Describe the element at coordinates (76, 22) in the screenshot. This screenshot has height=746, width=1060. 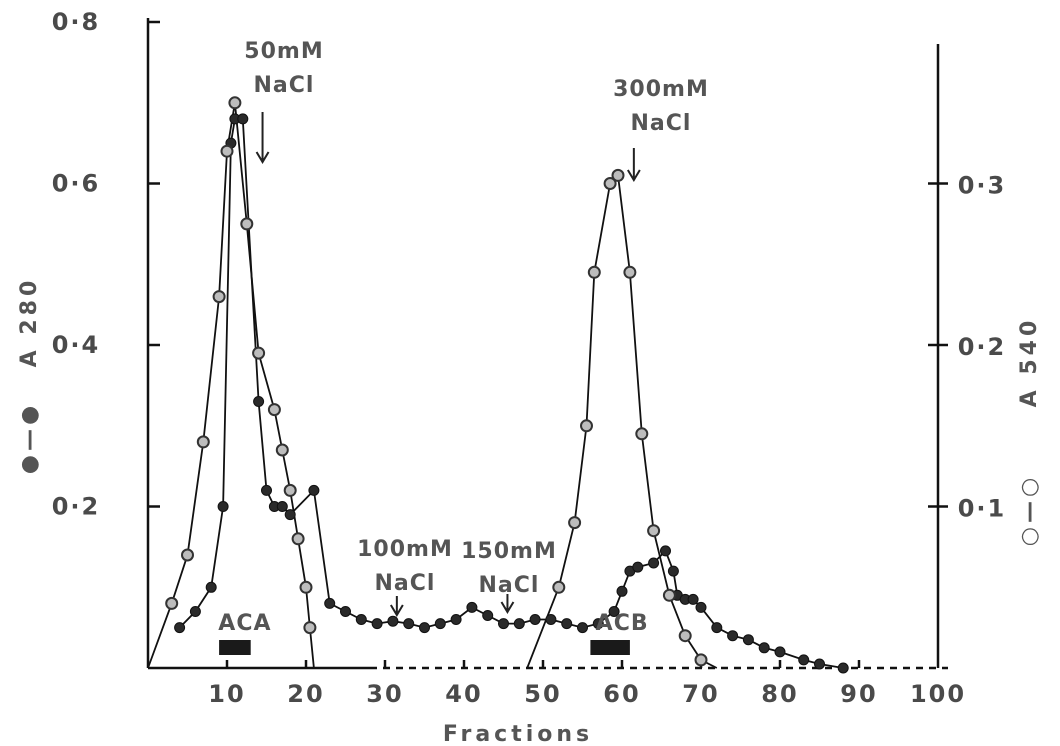
I see `y-left-tick-label: 0·8` at that location.